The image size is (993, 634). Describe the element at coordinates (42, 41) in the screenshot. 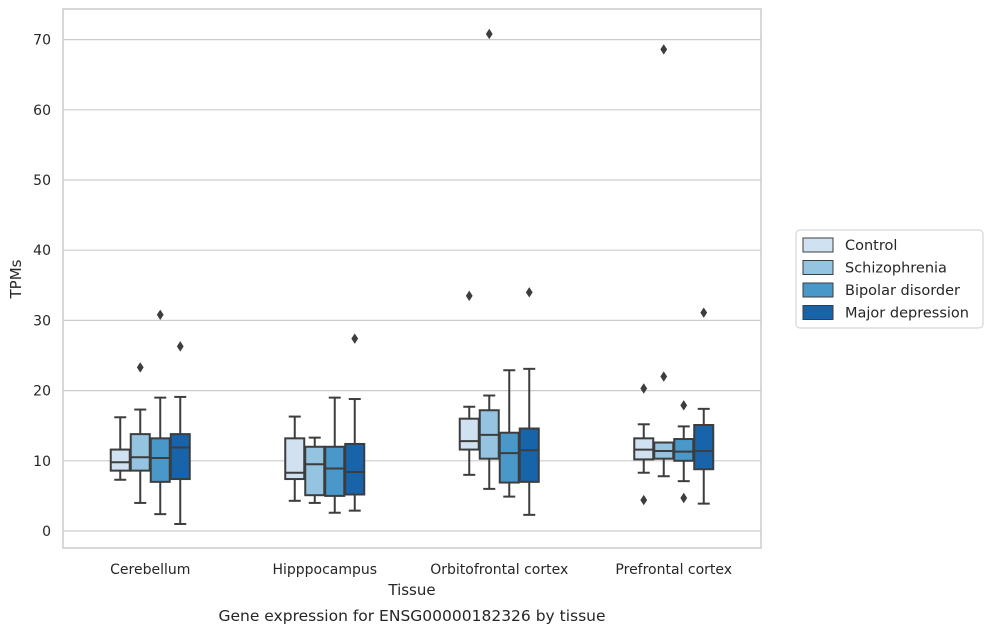

I see `y-tick-label: 70` at that location.